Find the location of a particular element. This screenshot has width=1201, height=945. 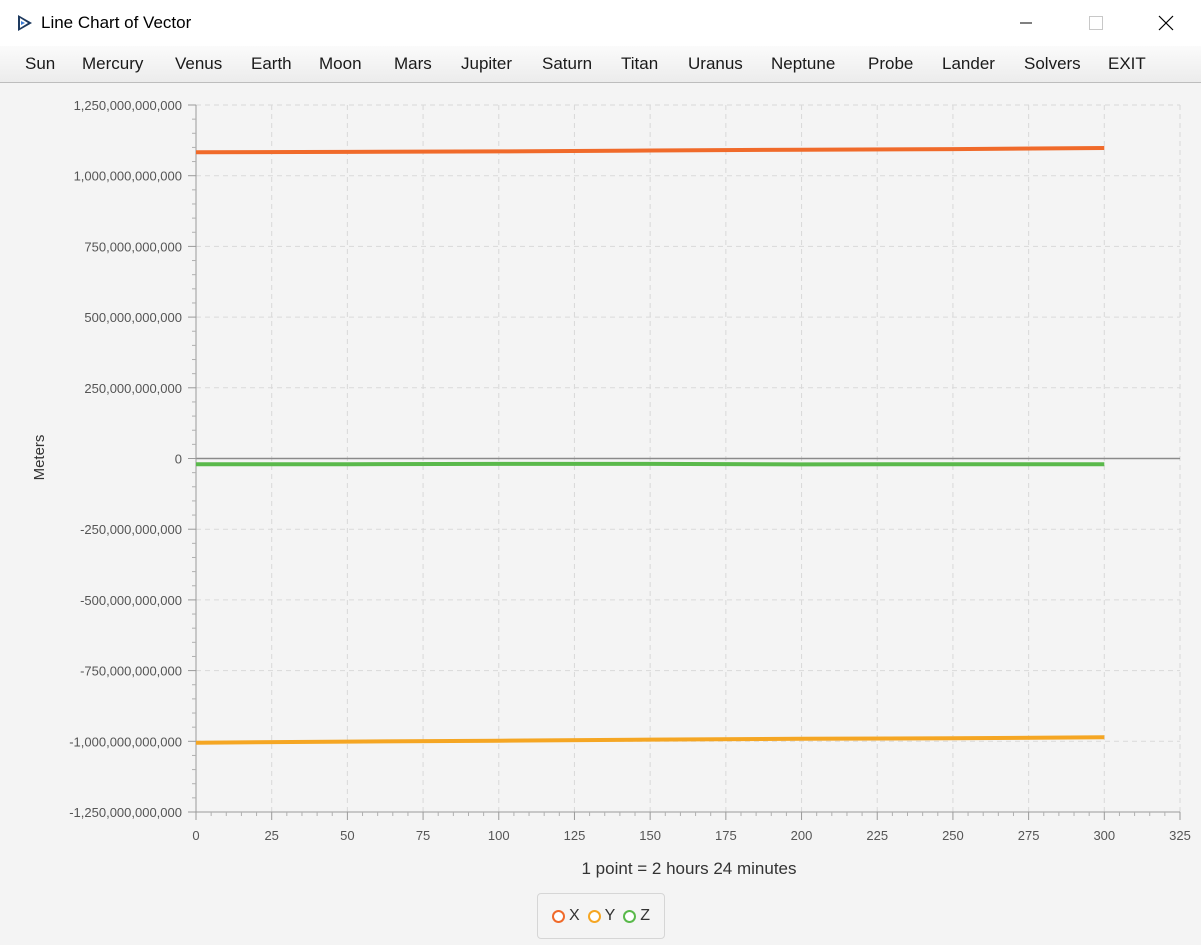

menu-item-mercury: Mercury is located at coordinates (113, 63).